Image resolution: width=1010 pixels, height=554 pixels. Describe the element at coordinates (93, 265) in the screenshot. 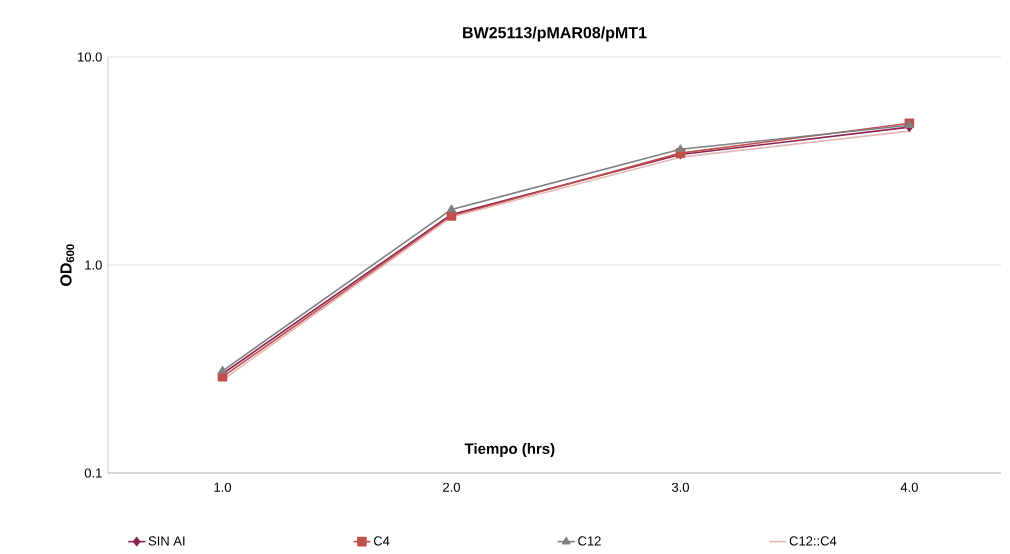

I see `y-tick-label: 1.0` at that location.